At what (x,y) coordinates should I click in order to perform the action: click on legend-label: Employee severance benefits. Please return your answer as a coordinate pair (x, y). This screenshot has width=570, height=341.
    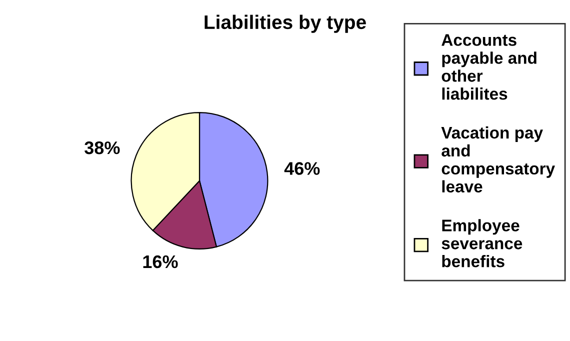
    Looking at the image, I should click on (482, 243).